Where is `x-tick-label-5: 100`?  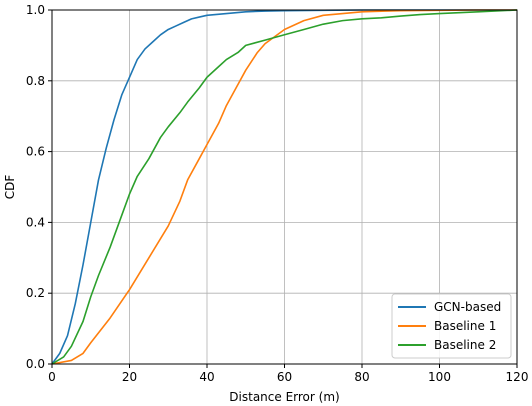 x-tick-label-5: 100 is located at coordinates (439, 377).